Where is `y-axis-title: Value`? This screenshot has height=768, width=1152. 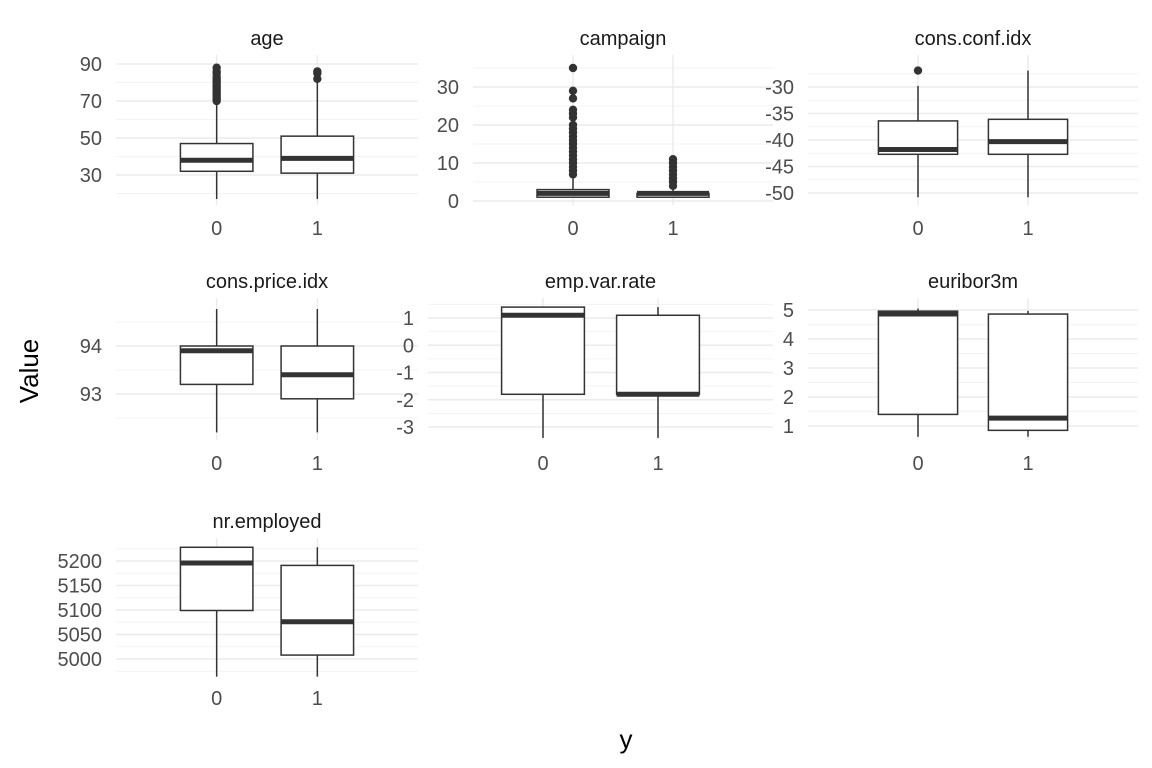
y-axis-title: Value is located at coordinates (29, 371).